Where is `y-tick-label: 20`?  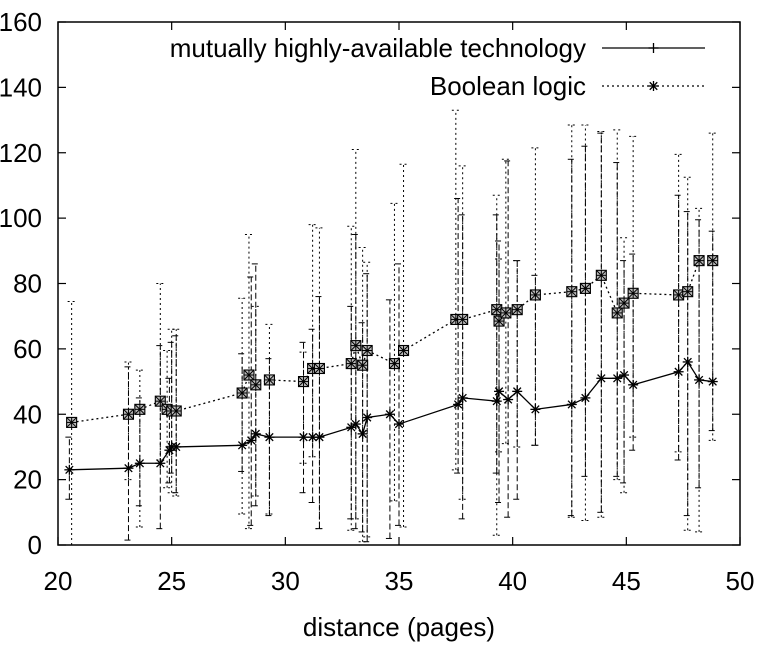 y-tick-label: 20 is located at coordinates (27, 480).